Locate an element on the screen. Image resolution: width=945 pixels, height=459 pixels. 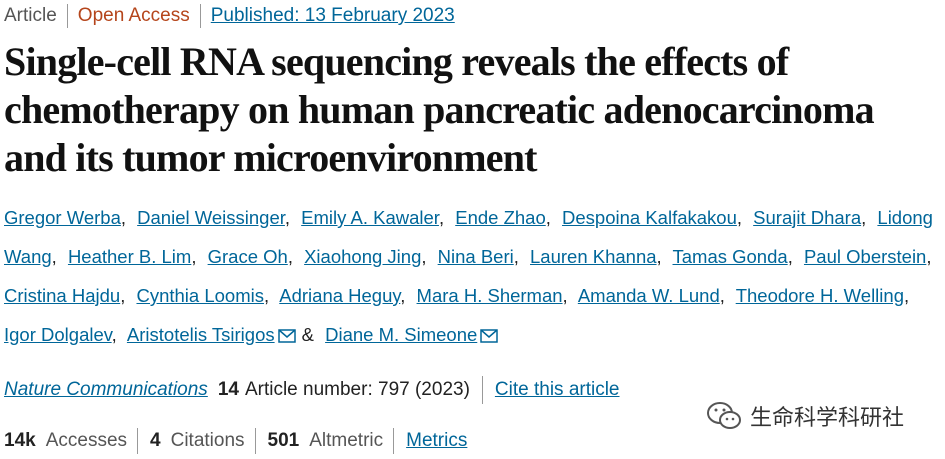
metrics-link: Metrics is located at coordinates (437, 440).